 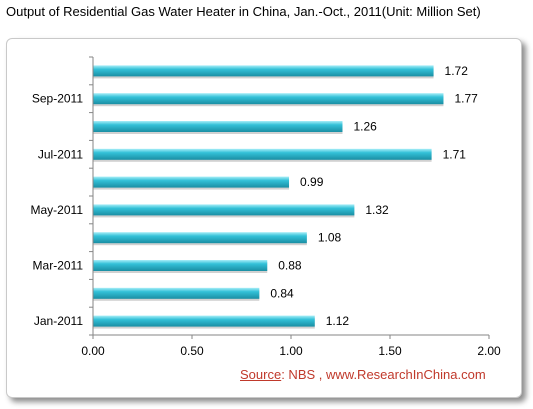 I want to click on x-tick-label: 2.00, so click(x=489, y=351).